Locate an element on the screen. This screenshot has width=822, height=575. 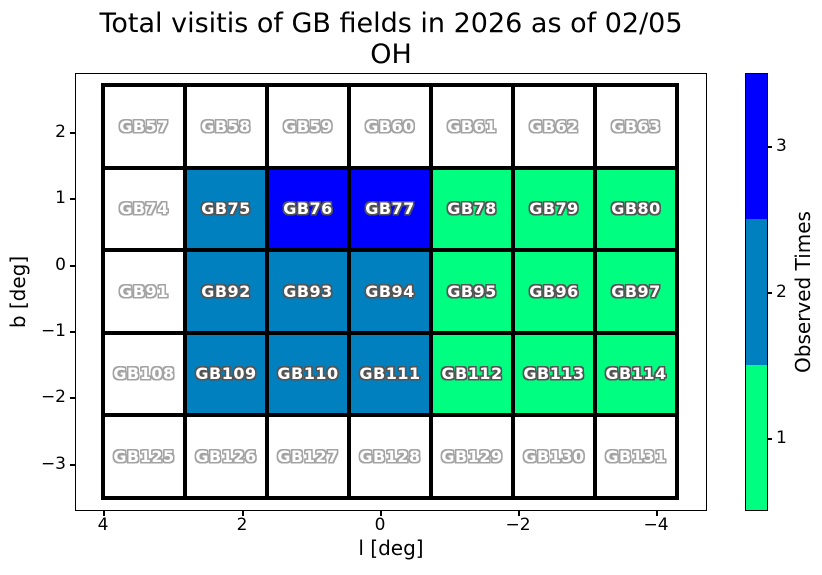
field-cell-label: GB108 is located at coordinates (144, 374).